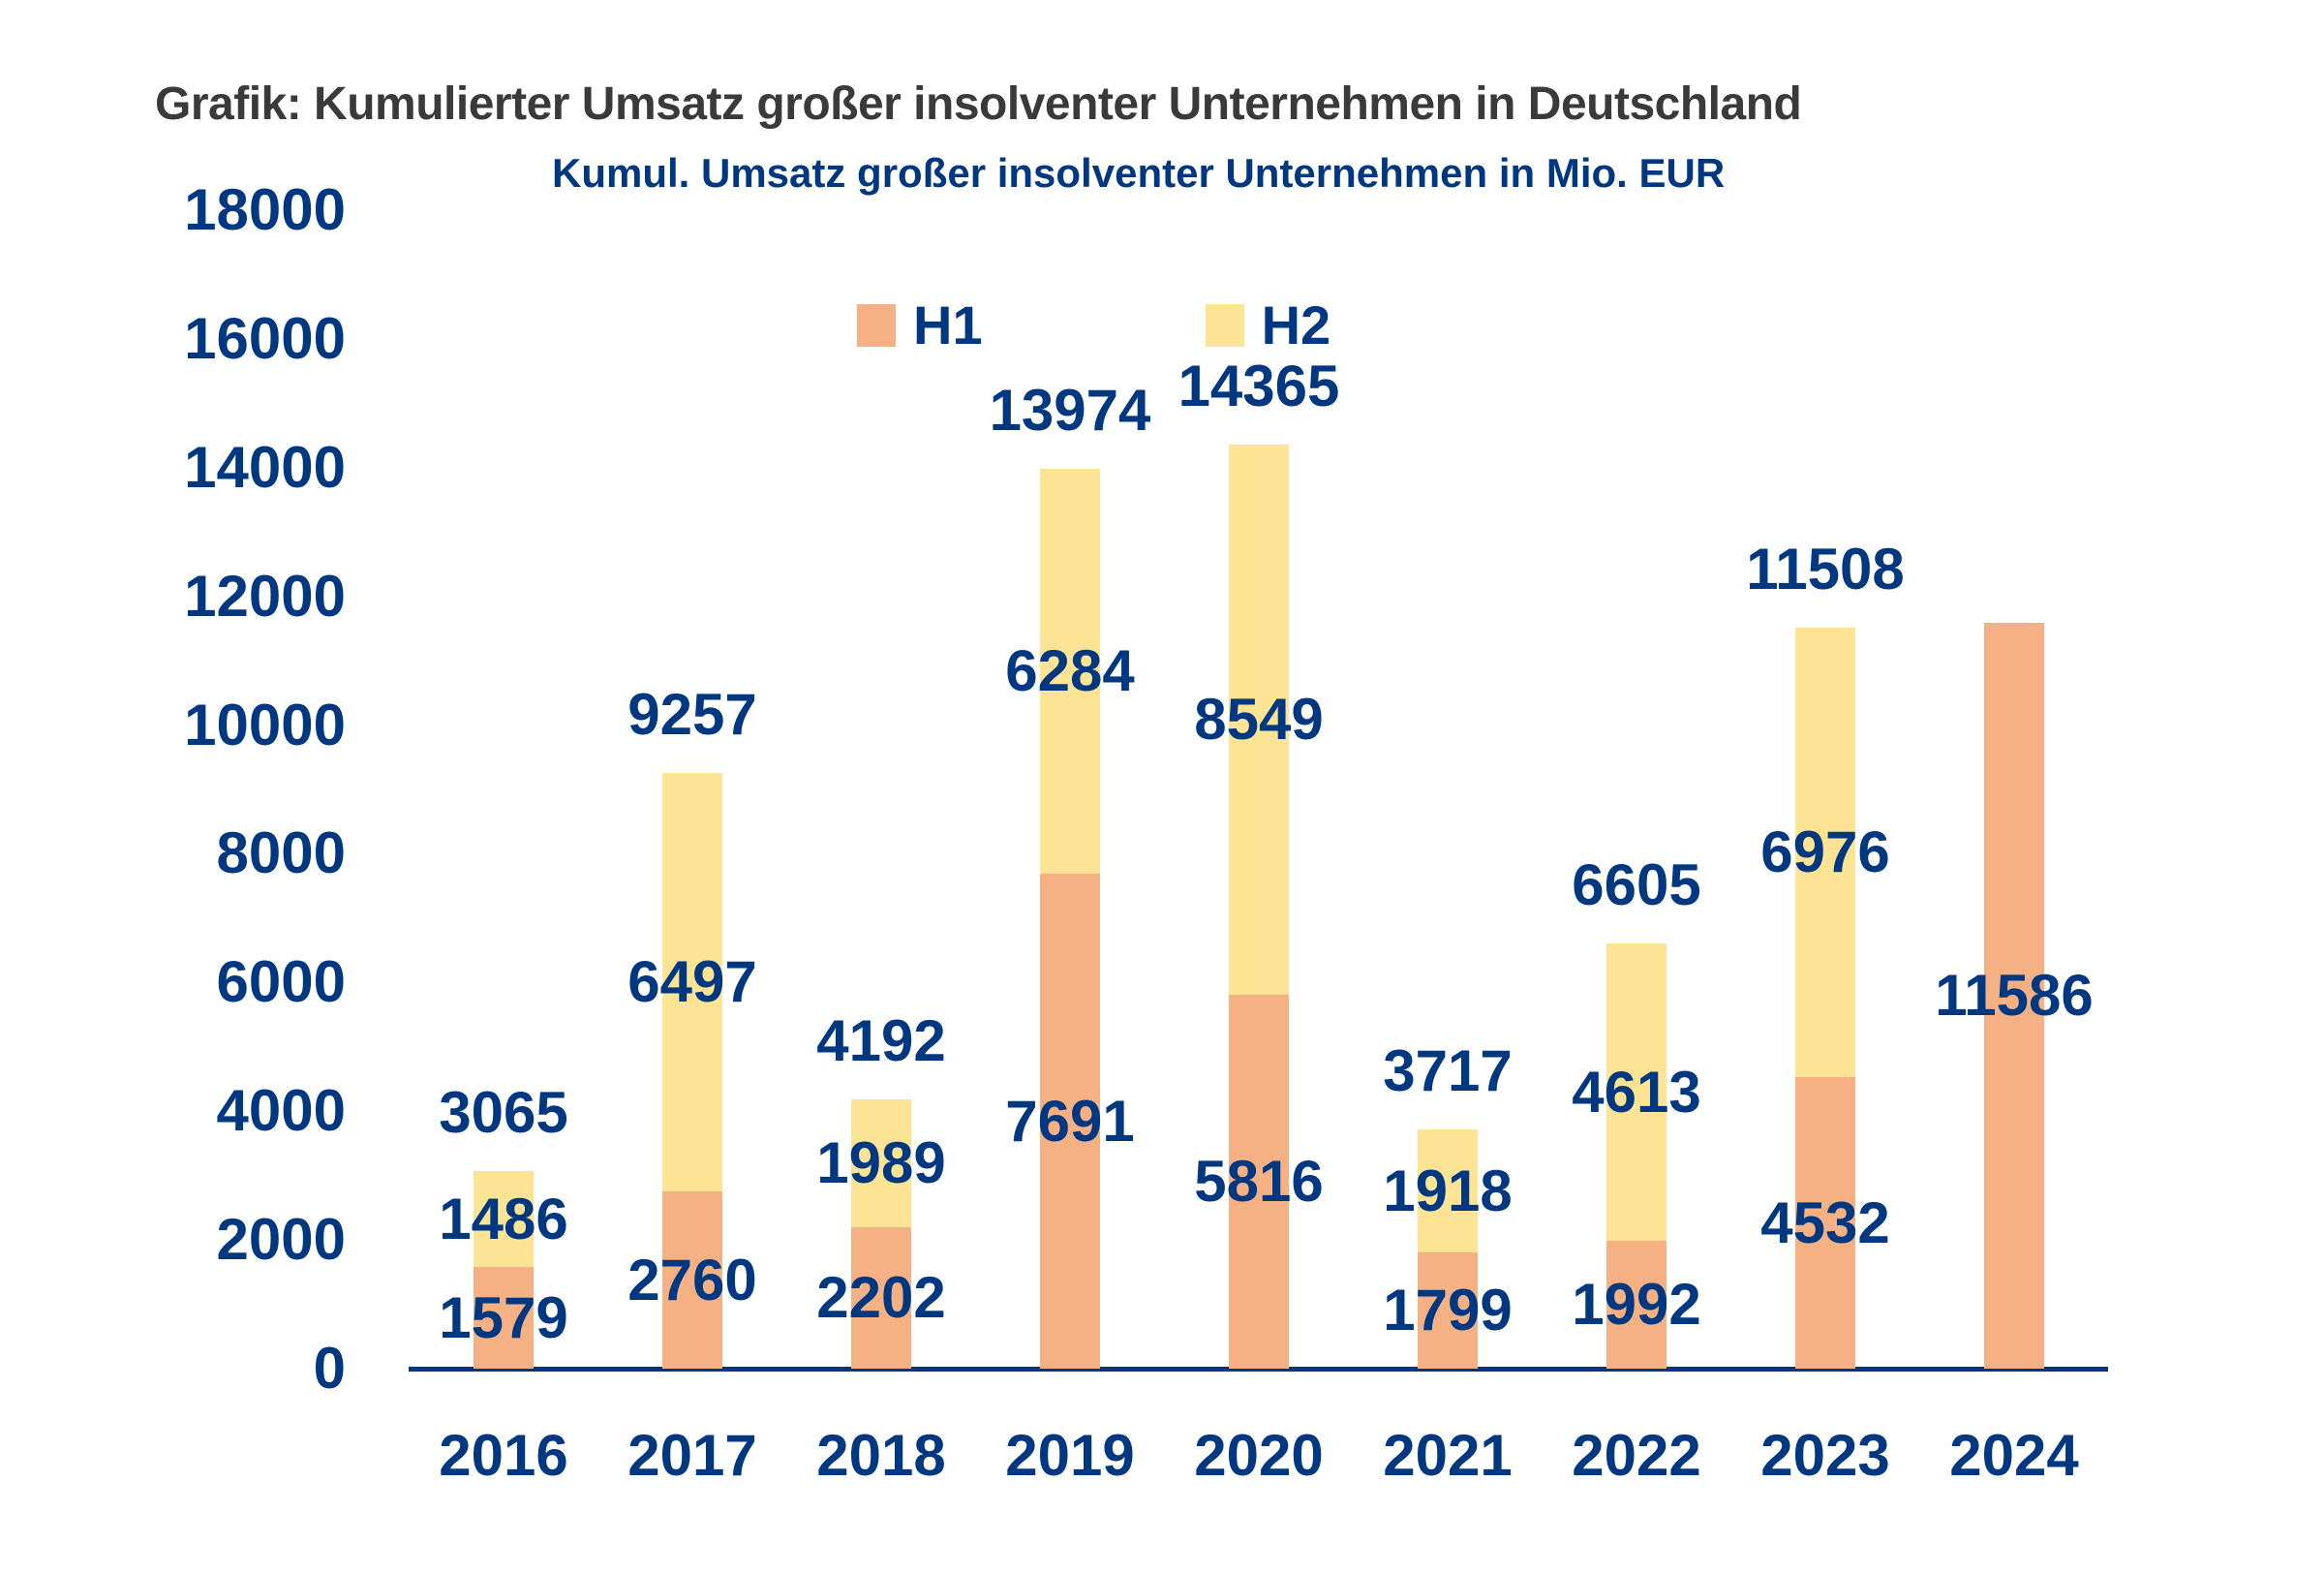 Image resolution: width=2324 pixels, height=1574 pixels. I want to click on y-tick-label: 0, so click(330, 1368).